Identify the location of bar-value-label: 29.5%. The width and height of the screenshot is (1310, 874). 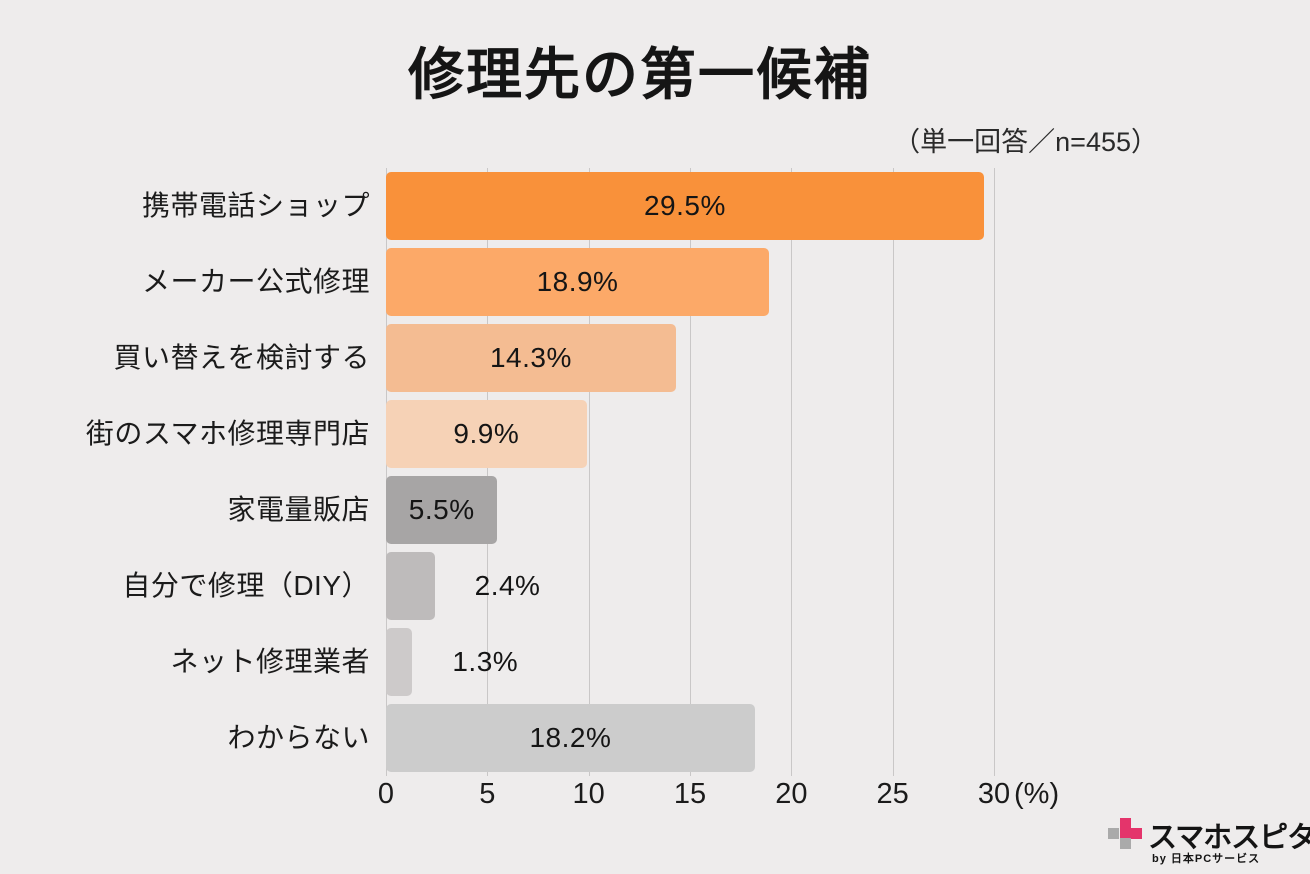
(684, 205).